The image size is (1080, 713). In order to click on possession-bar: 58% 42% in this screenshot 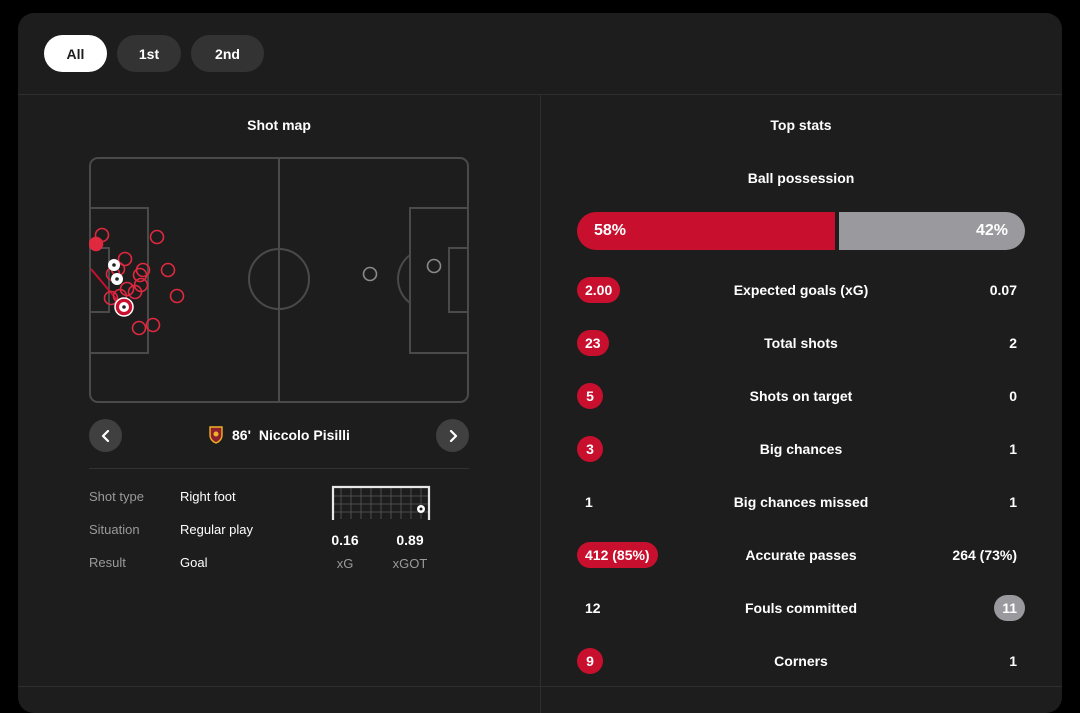, I will do `click(801, 231)`.